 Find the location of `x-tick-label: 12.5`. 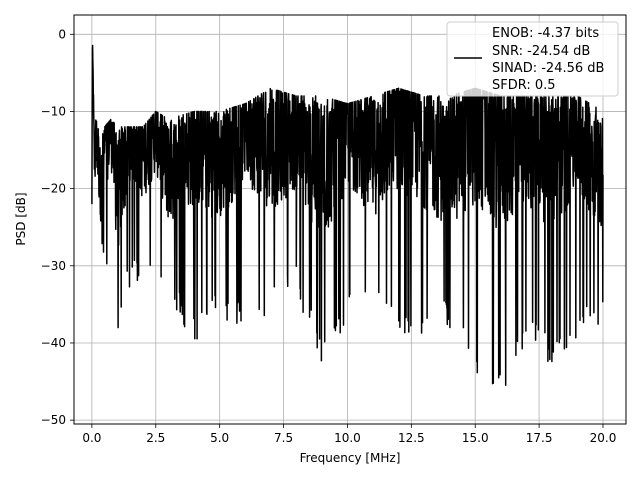

x-tick-label: 12.5 is located at coordinates (411, 438).